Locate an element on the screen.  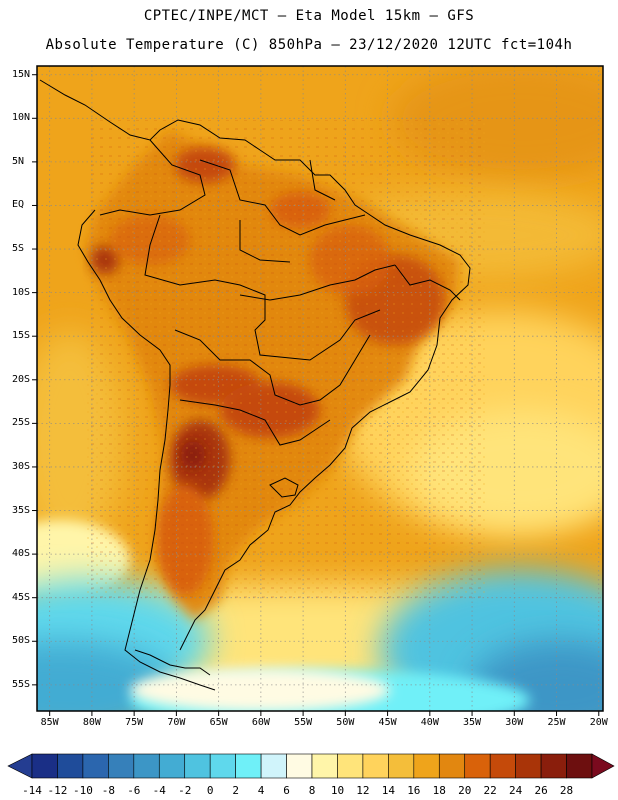
colorbar-label: 20 is located at coordinates (465, 790).